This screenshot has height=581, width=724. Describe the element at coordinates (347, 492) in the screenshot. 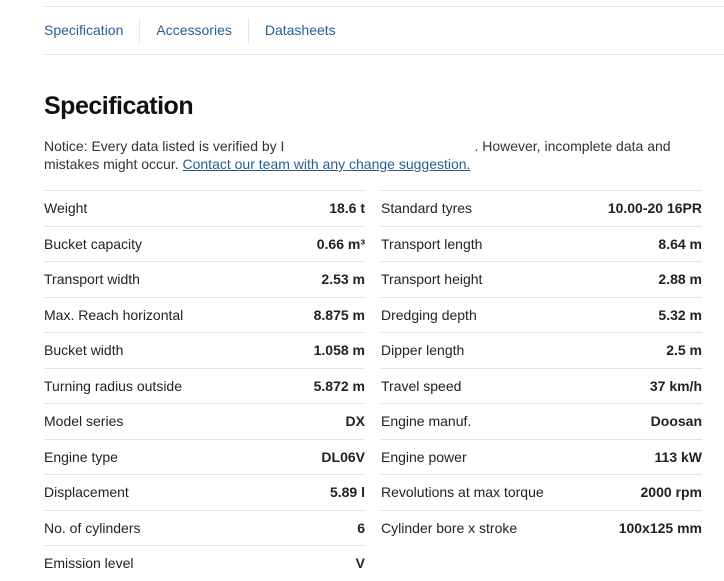

I see `spec-value: 5.89 l` at that location.